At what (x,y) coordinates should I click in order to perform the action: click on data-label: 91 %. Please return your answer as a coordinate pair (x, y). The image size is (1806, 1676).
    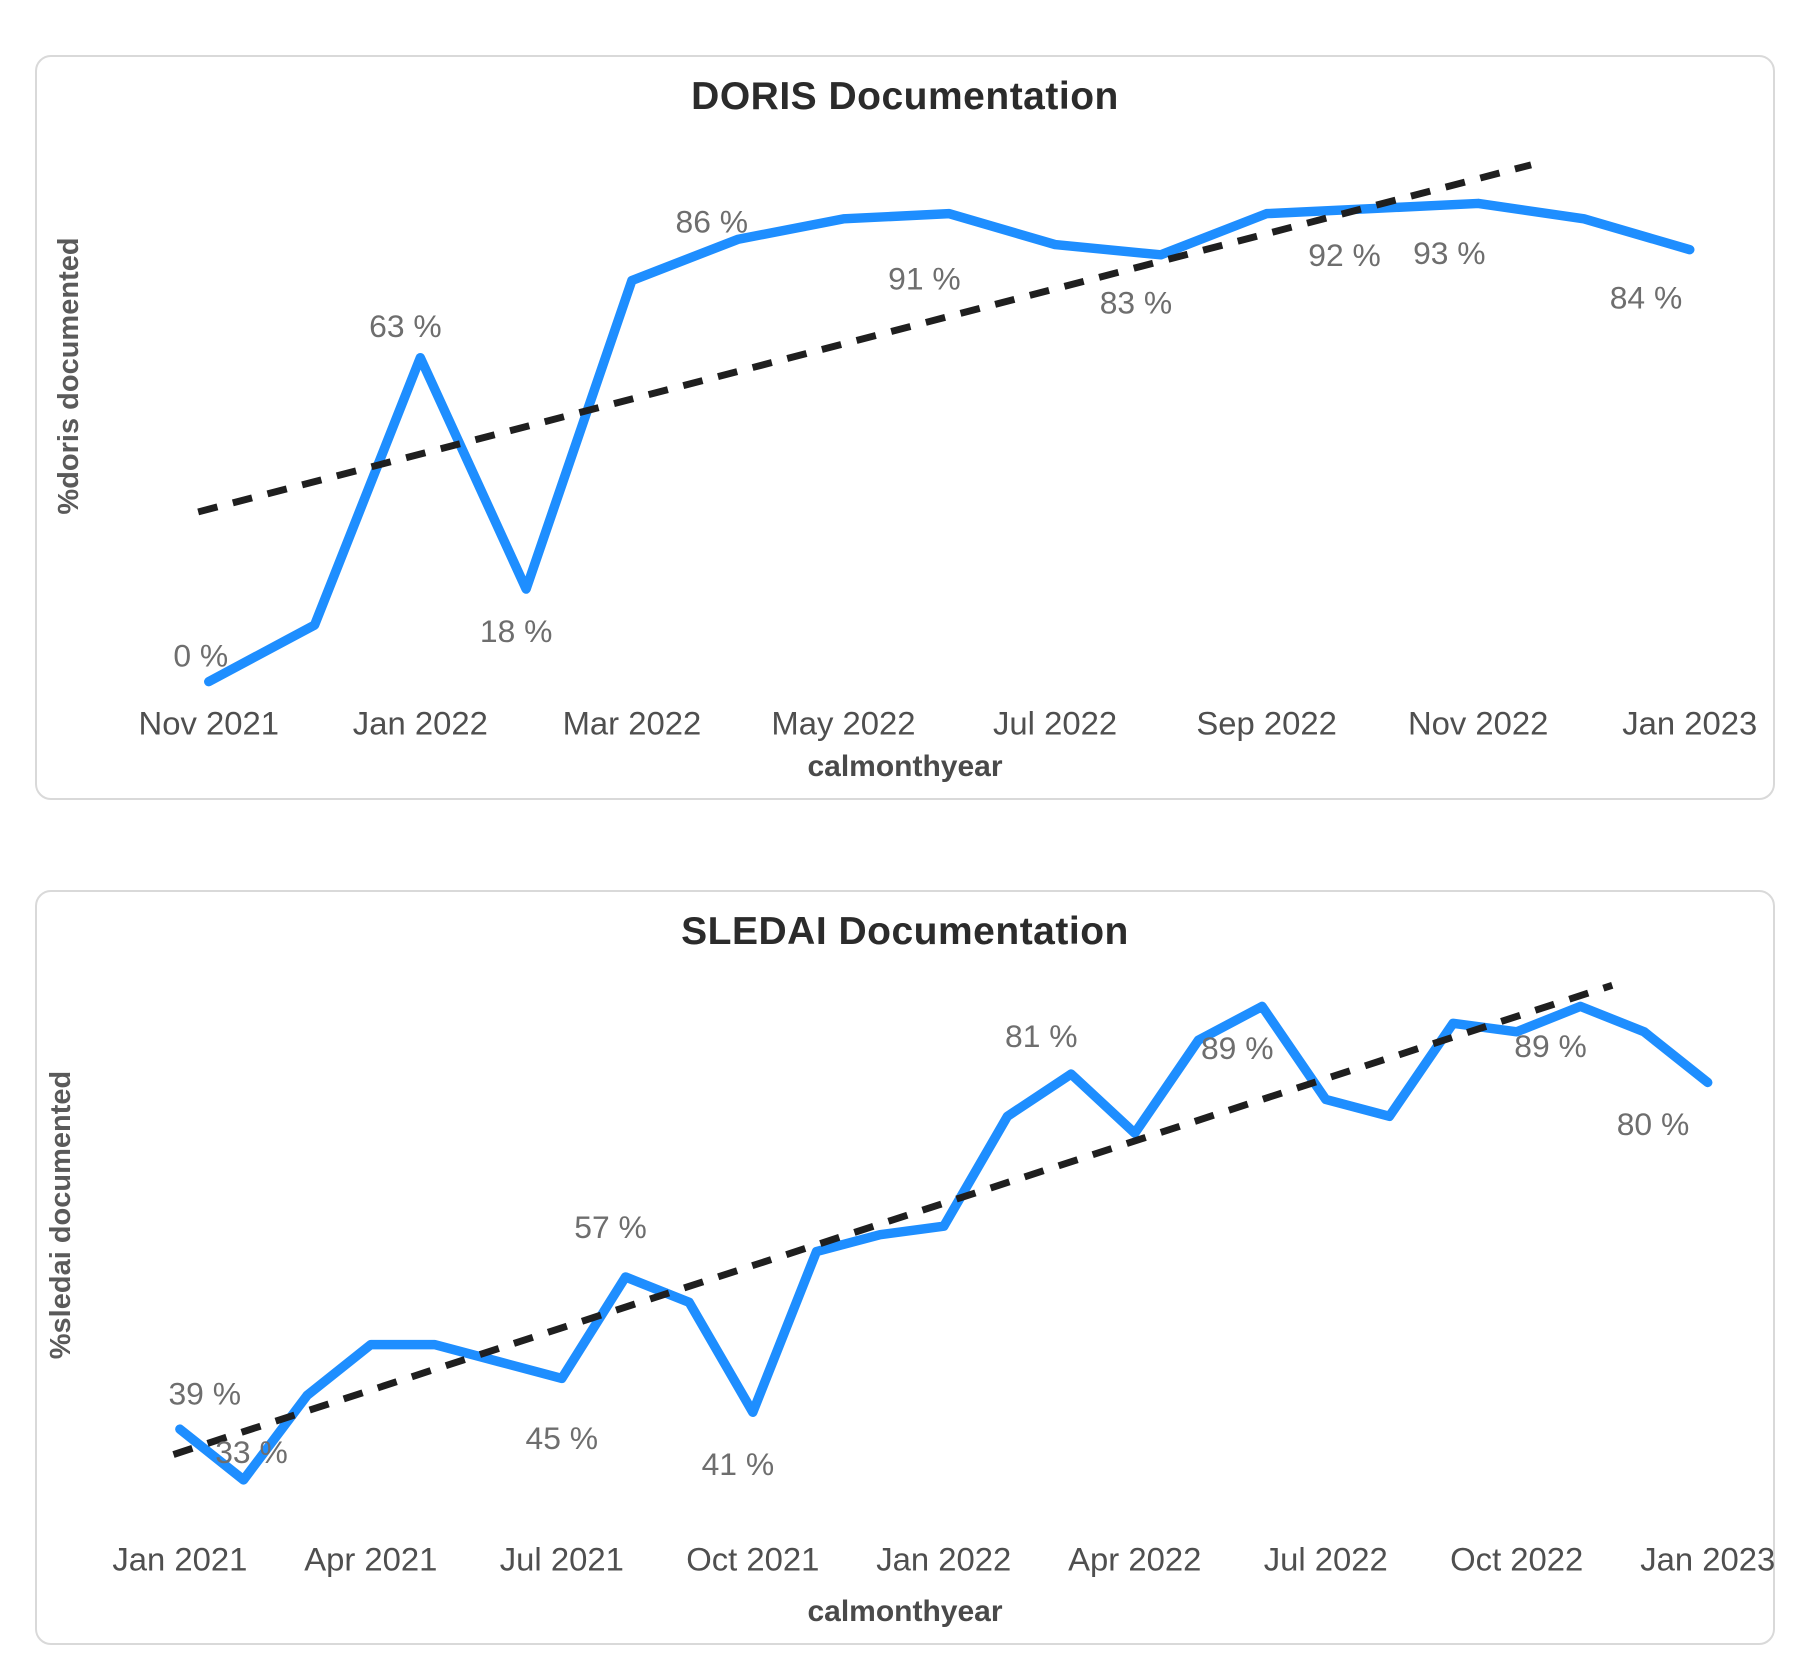
    Looking at the image, I should click on (924, 278).